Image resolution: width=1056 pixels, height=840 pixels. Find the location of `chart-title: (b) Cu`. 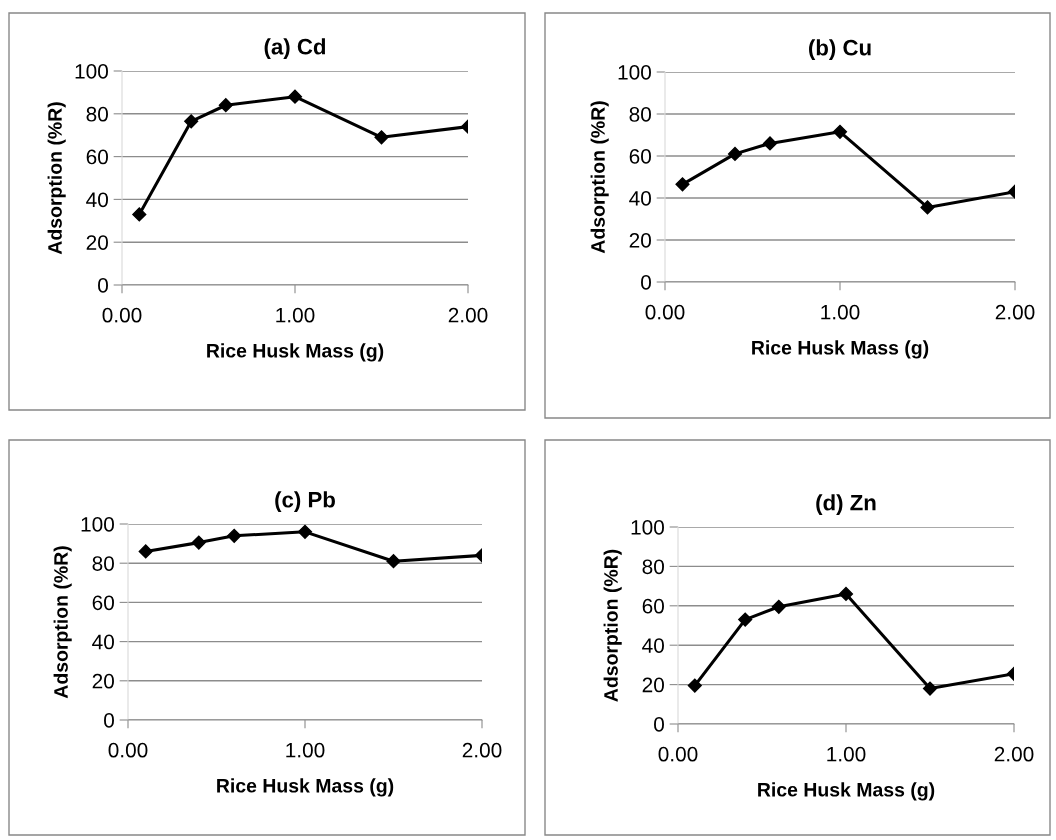

chart-title: (b) Cu is located at coordinates (840, 49).